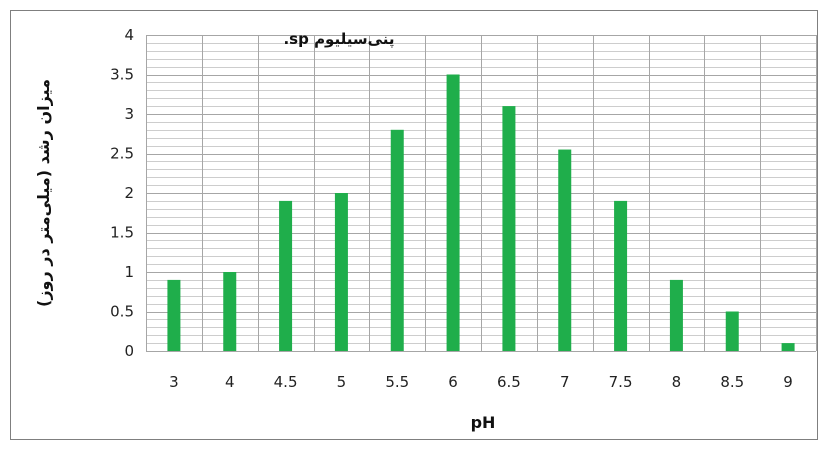  I want to click on x-tick-label: 8, so click(677, 382).